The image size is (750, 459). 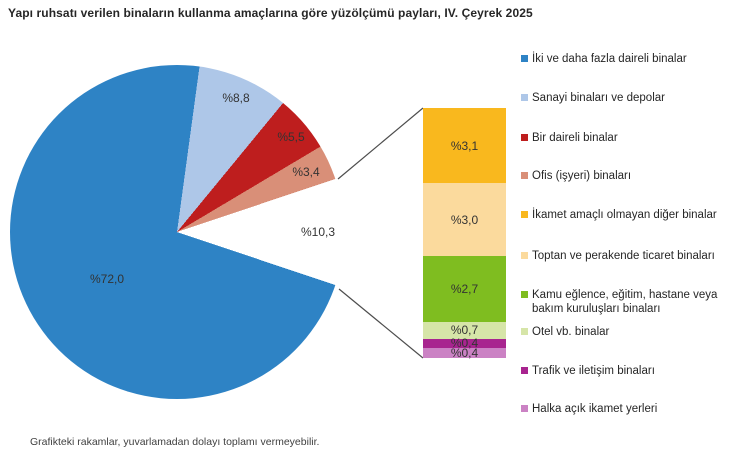 I want to click on bar-segment-label: %2,7, so click(x=464, y=288).